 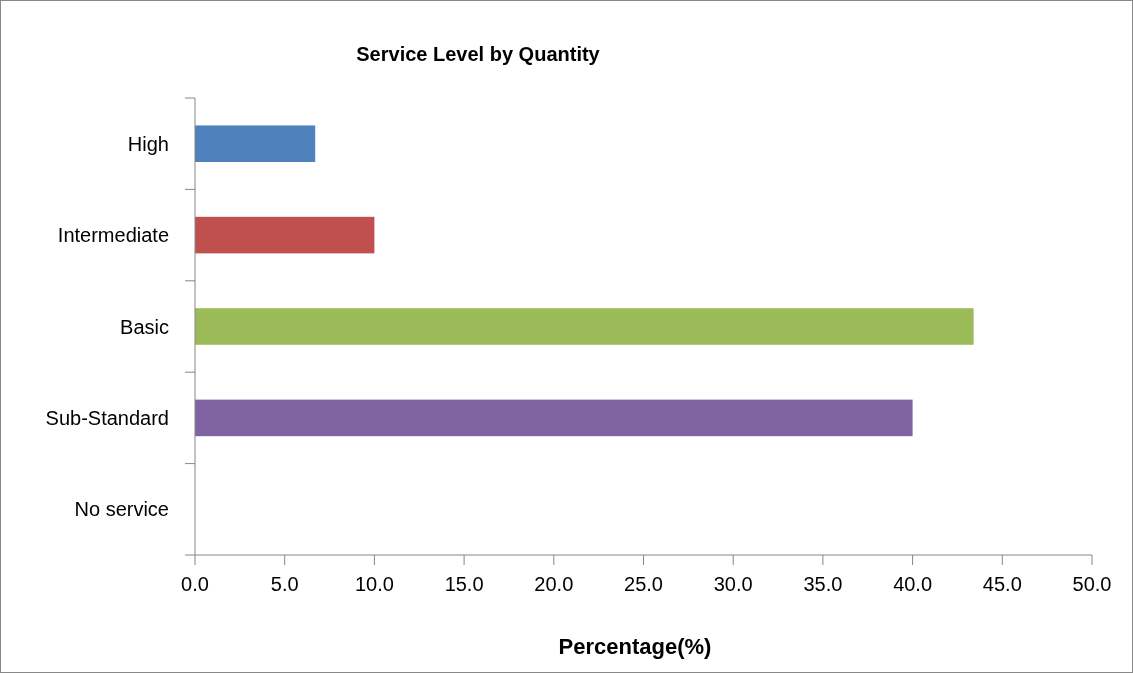 What do you see at coordinates (107, 417) in the screenshot?
I see `y-tick-label: Sub-Standard` at bounding box center [107, 417].